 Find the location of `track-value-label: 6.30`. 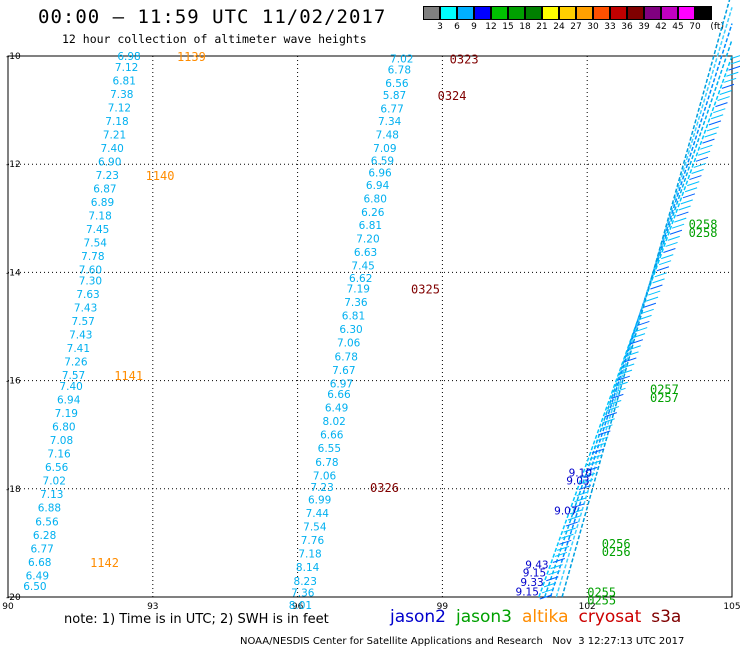

track-value-label: 6.30 is located at coordinates (350, 330).